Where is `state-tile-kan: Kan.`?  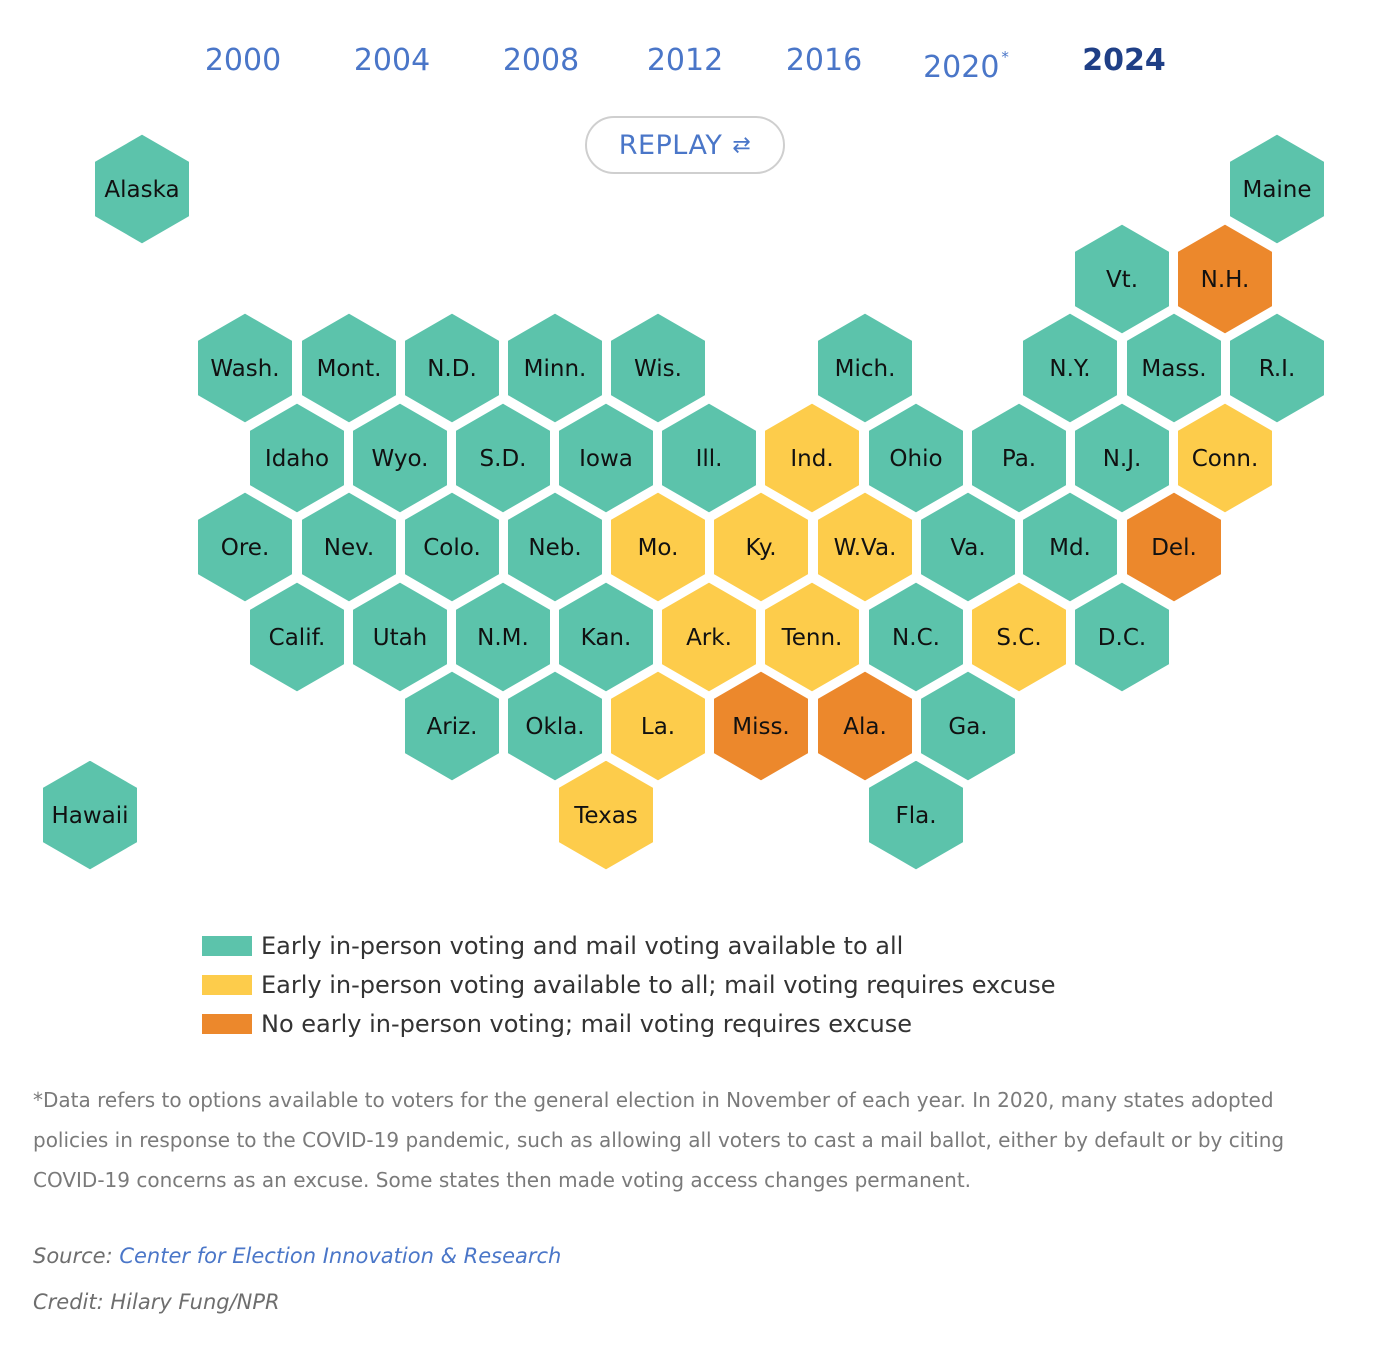
state-tile-kan: Kan. is located at coordinates (606, 637).